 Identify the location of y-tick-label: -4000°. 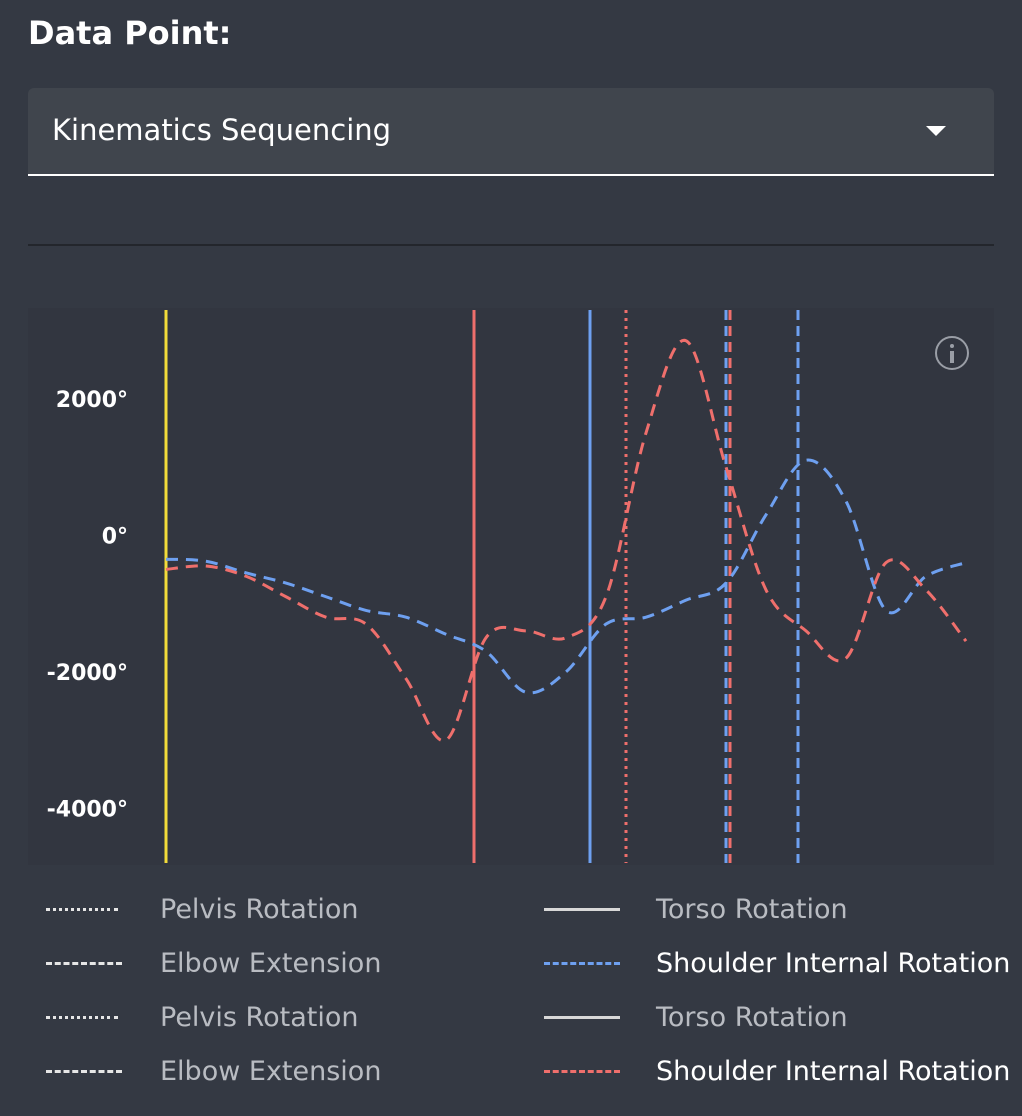
(87, 809).